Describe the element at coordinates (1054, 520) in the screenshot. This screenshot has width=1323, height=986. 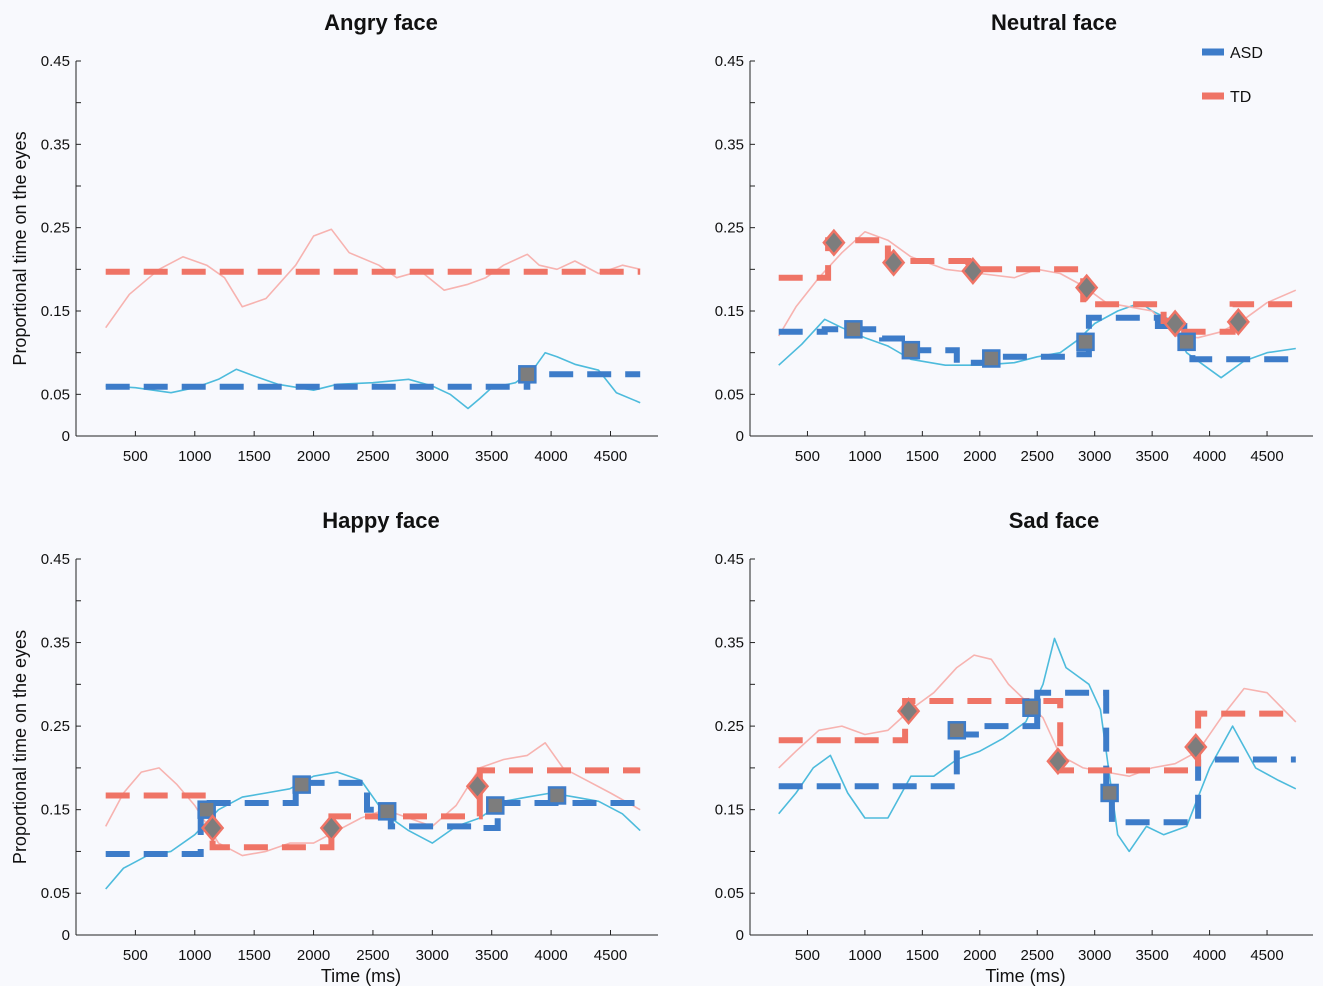
I see `chart-title: Sad face` at that location.